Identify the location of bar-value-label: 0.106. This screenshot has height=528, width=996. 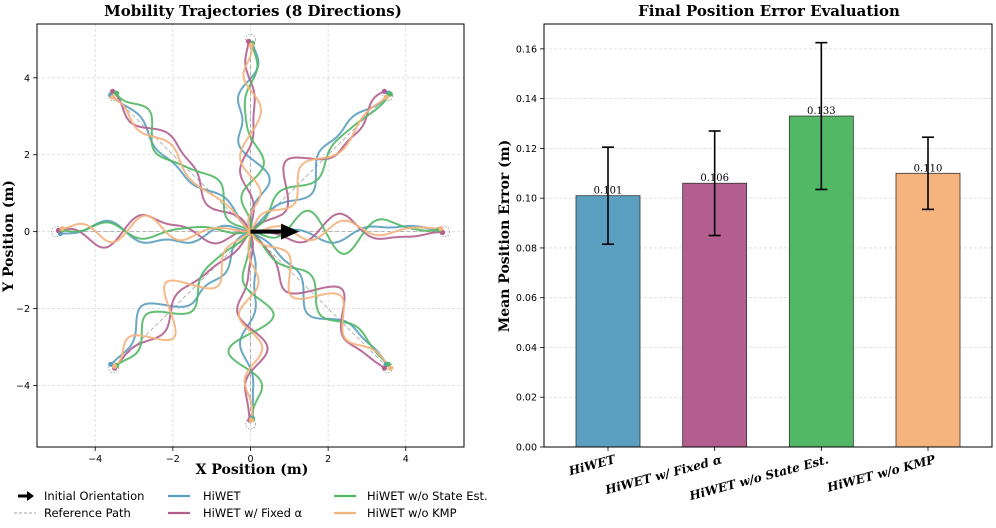
(714, 178).